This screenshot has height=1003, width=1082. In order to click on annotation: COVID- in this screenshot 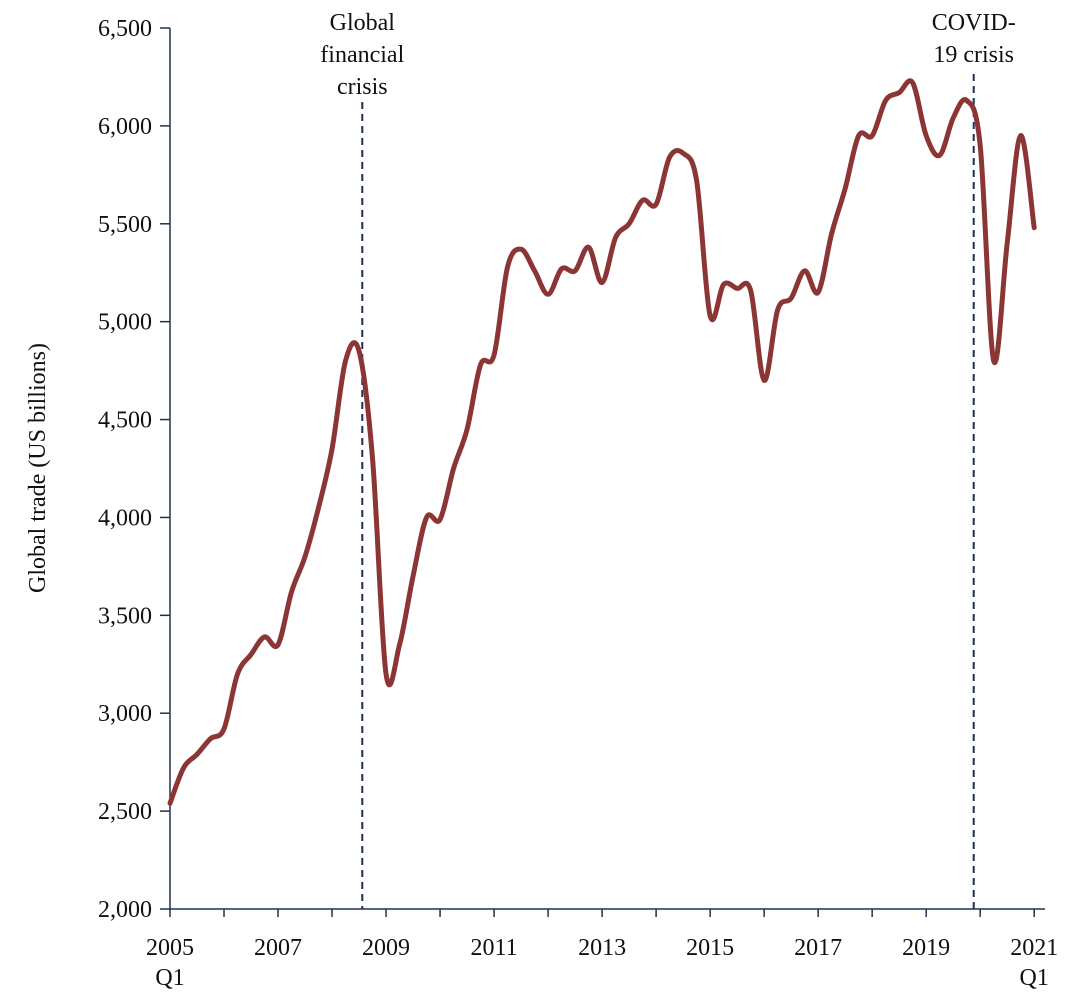, I will do `click(974, 23)`.